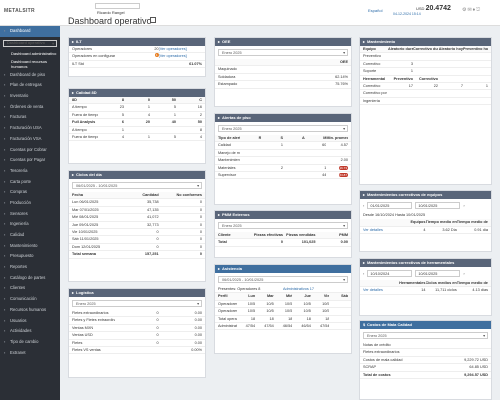  I want to click on cell: Jue 09/01/2025, so click(85, 224).